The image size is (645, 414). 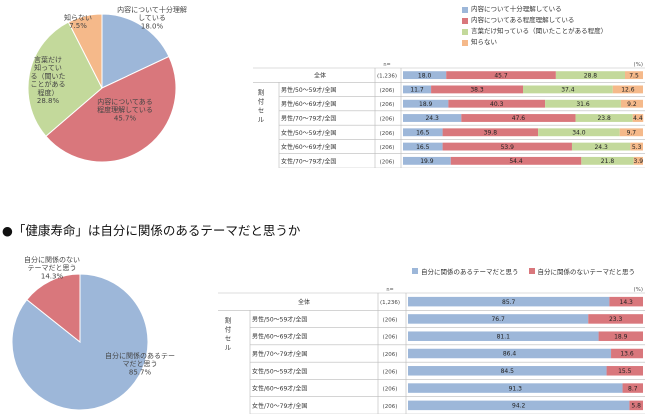 What do you see at coordinates (568, 90) in the screenshot?
I see `bar-value-label: 37.4` at bounding box center [568, 90].